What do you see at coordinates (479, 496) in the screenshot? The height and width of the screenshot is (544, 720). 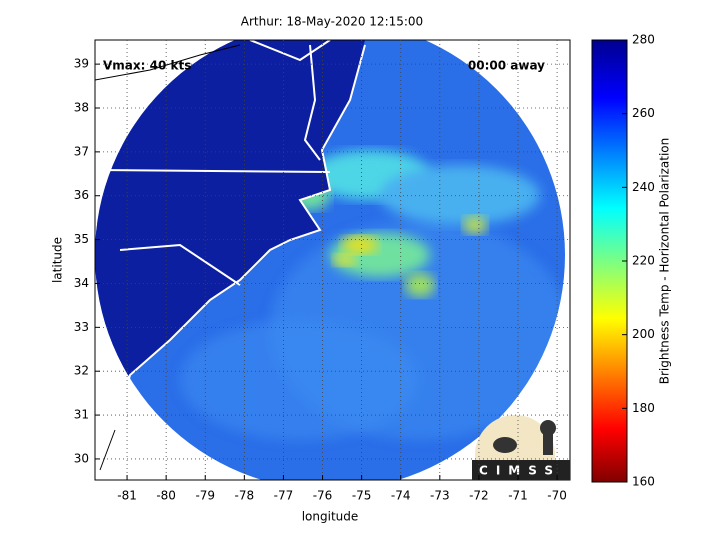 I see `x-tick-label: -72` at bounding box center [479, 496].